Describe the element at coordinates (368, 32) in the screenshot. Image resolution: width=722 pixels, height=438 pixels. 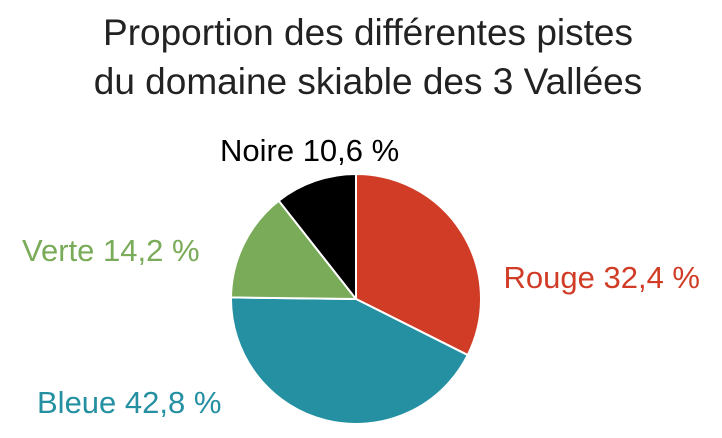
I see `chart-title-line-1: Proportion des différentes pistes` at that location.